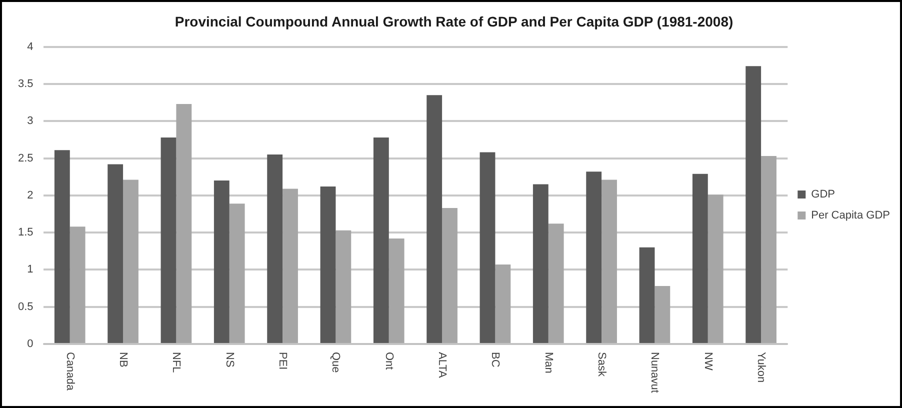 The image size is (902, 408). I want to click on x-tick-label: Sask, so click(602, 364).